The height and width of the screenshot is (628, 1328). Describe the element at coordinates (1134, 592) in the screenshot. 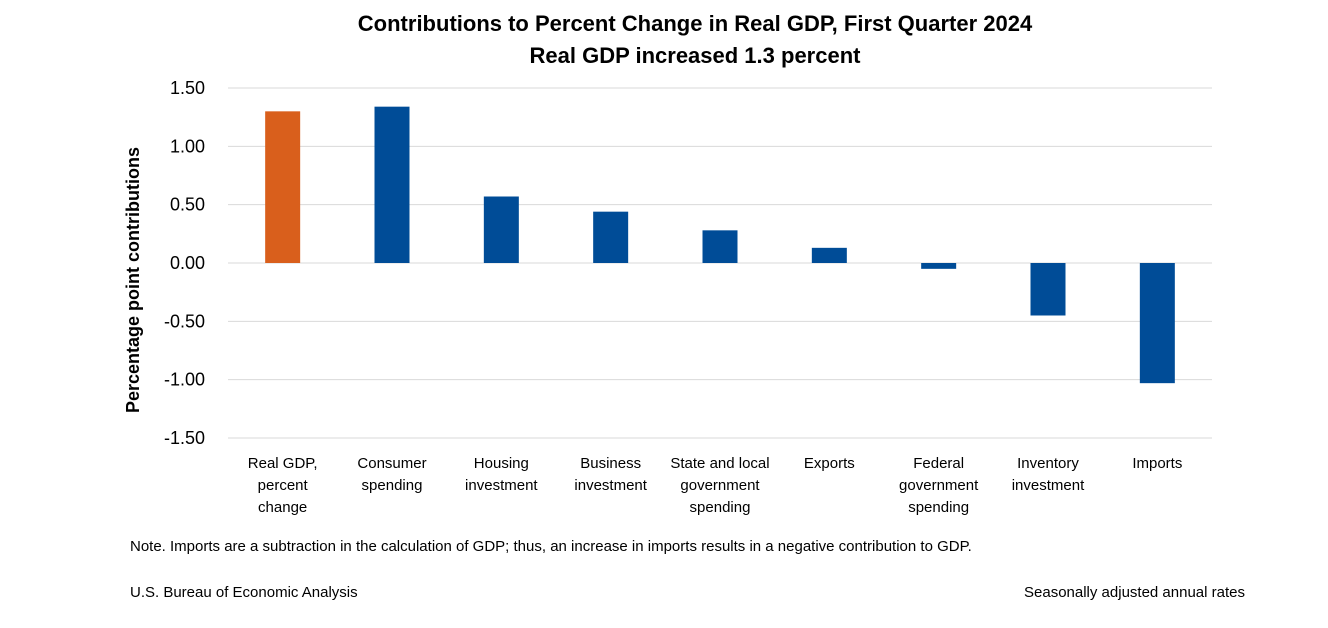

I see `rates-label: Seasonally adjusted annual rates` at that location.